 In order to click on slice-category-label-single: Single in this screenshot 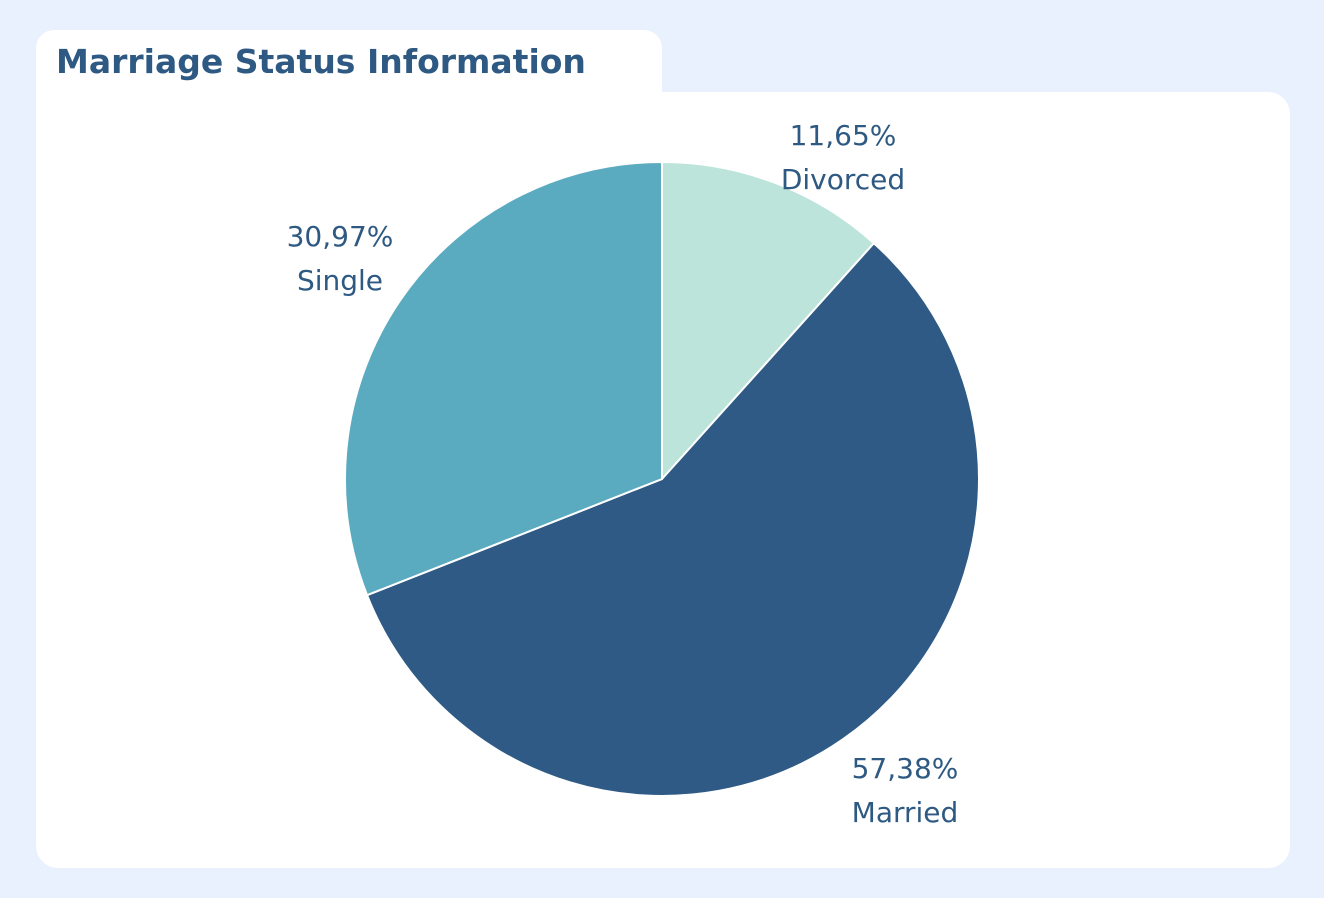, I will do `click(340, 280)`.